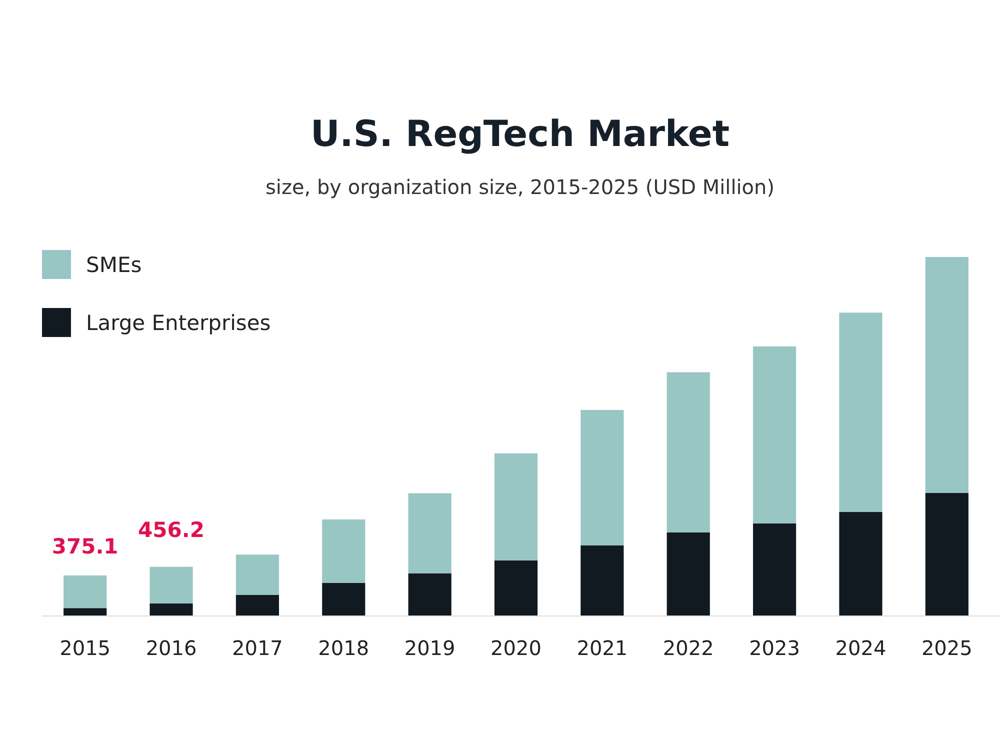  Describe the element at coordinates (602, 648) in the screenshot. I see `x-tick-label: 2021` at that location.